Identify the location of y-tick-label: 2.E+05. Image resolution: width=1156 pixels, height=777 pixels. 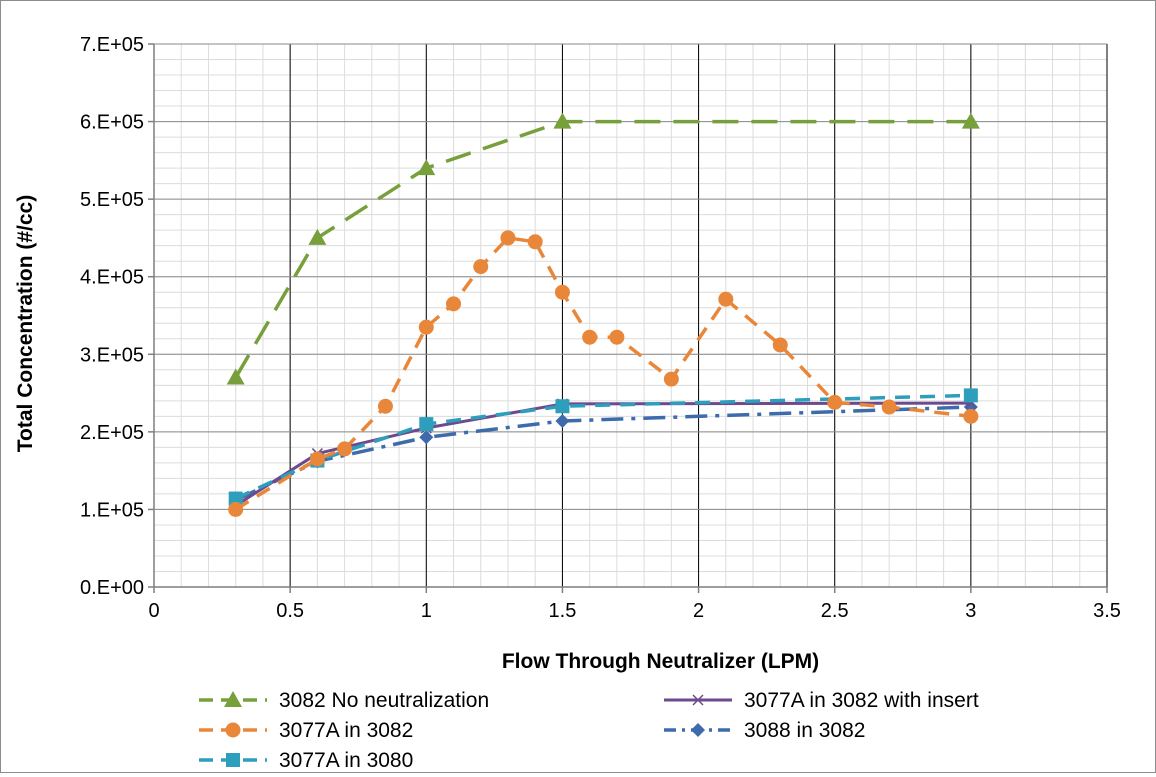
(112, 433).